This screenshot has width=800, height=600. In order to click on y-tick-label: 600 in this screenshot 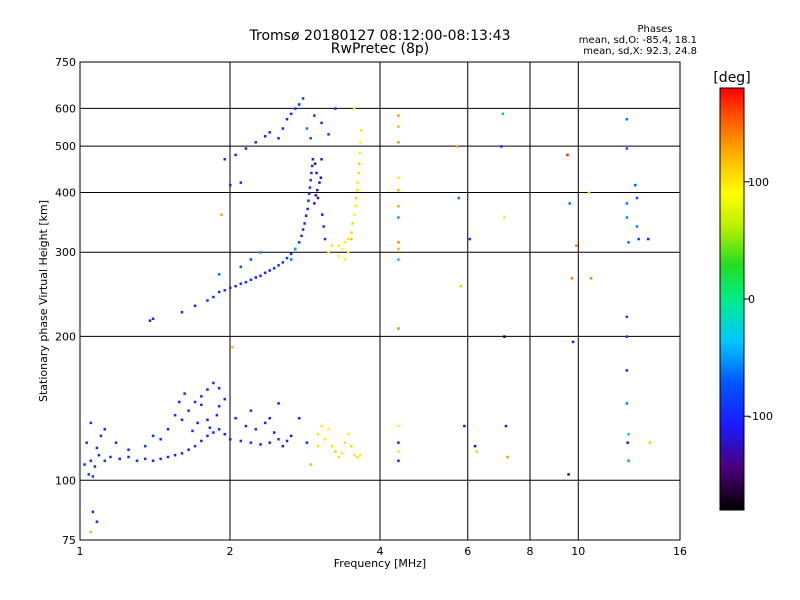, I will do `click(65, 108)`.